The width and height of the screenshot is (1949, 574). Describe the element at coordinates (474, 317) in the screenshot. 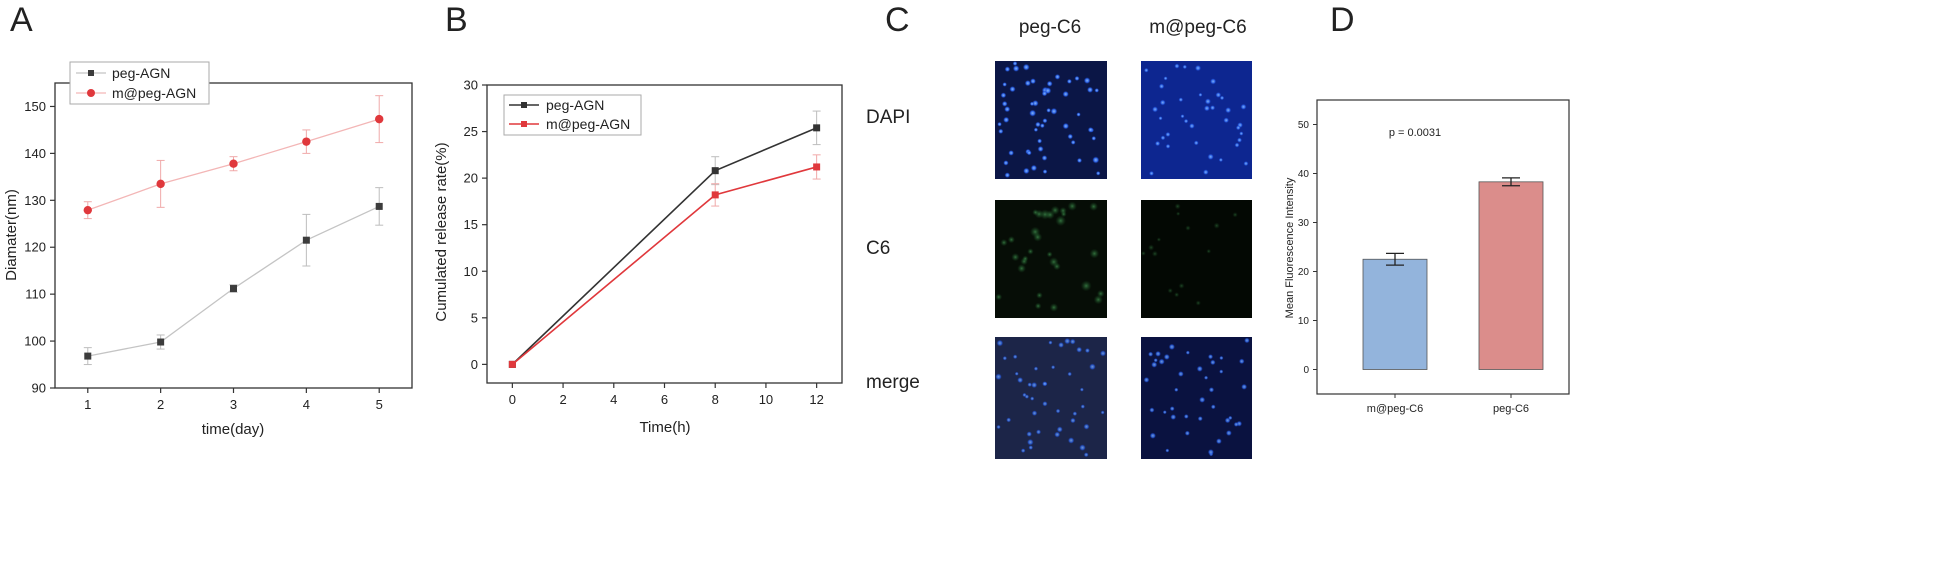

I see `chart-b-ytick-label-1: 5` at that location.